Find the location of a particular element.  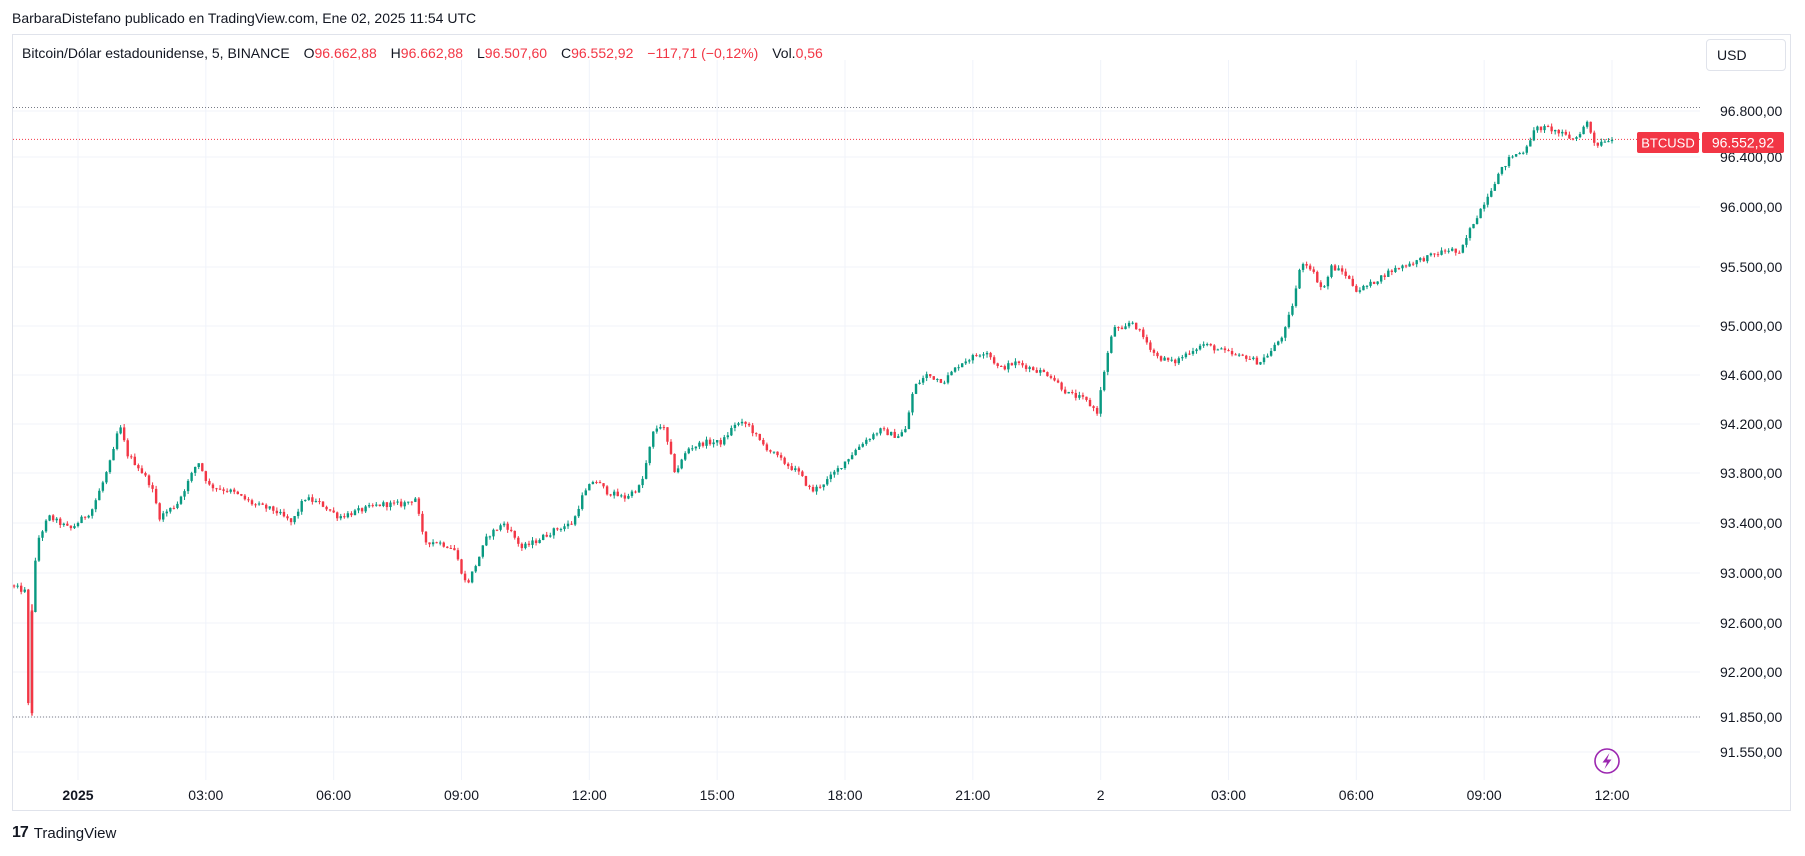

price-tag-symbol-bg is located at coordinates (1668, 142).